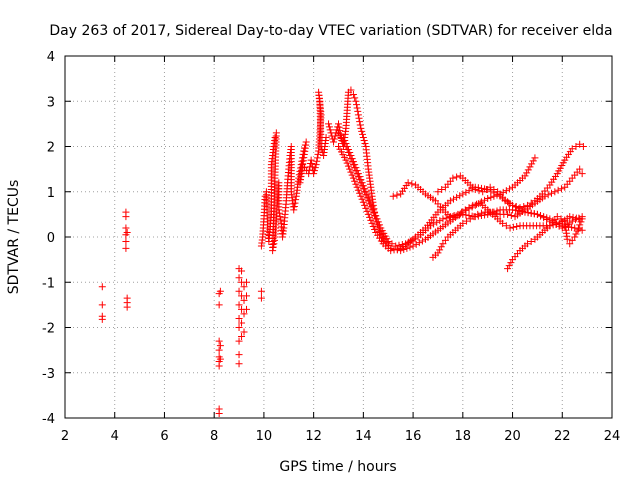 The image size is (640, 480). I want to click on y-tick-label: 4, so click(51, 57).